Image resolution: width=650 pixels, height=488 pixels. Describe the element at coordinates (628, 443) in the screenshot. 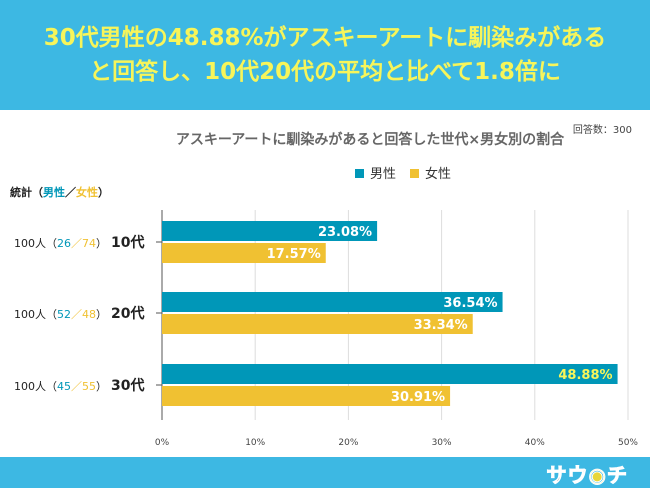

I see `x-tick-label: 50%` at that location.